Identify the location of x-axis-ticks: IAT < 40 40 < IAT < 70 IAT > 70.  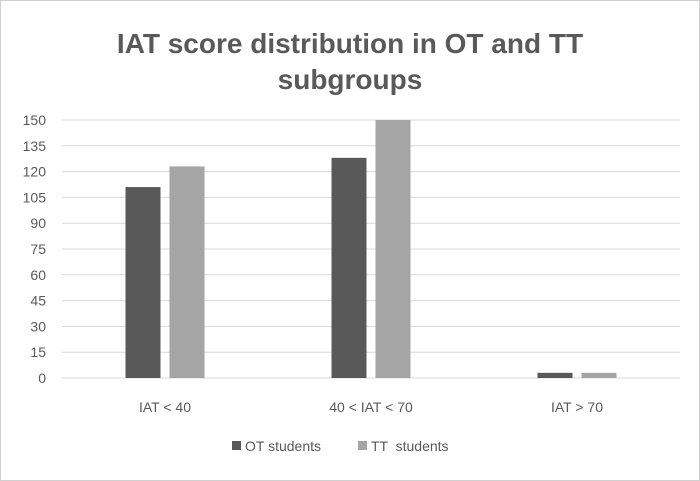
(371, 407).